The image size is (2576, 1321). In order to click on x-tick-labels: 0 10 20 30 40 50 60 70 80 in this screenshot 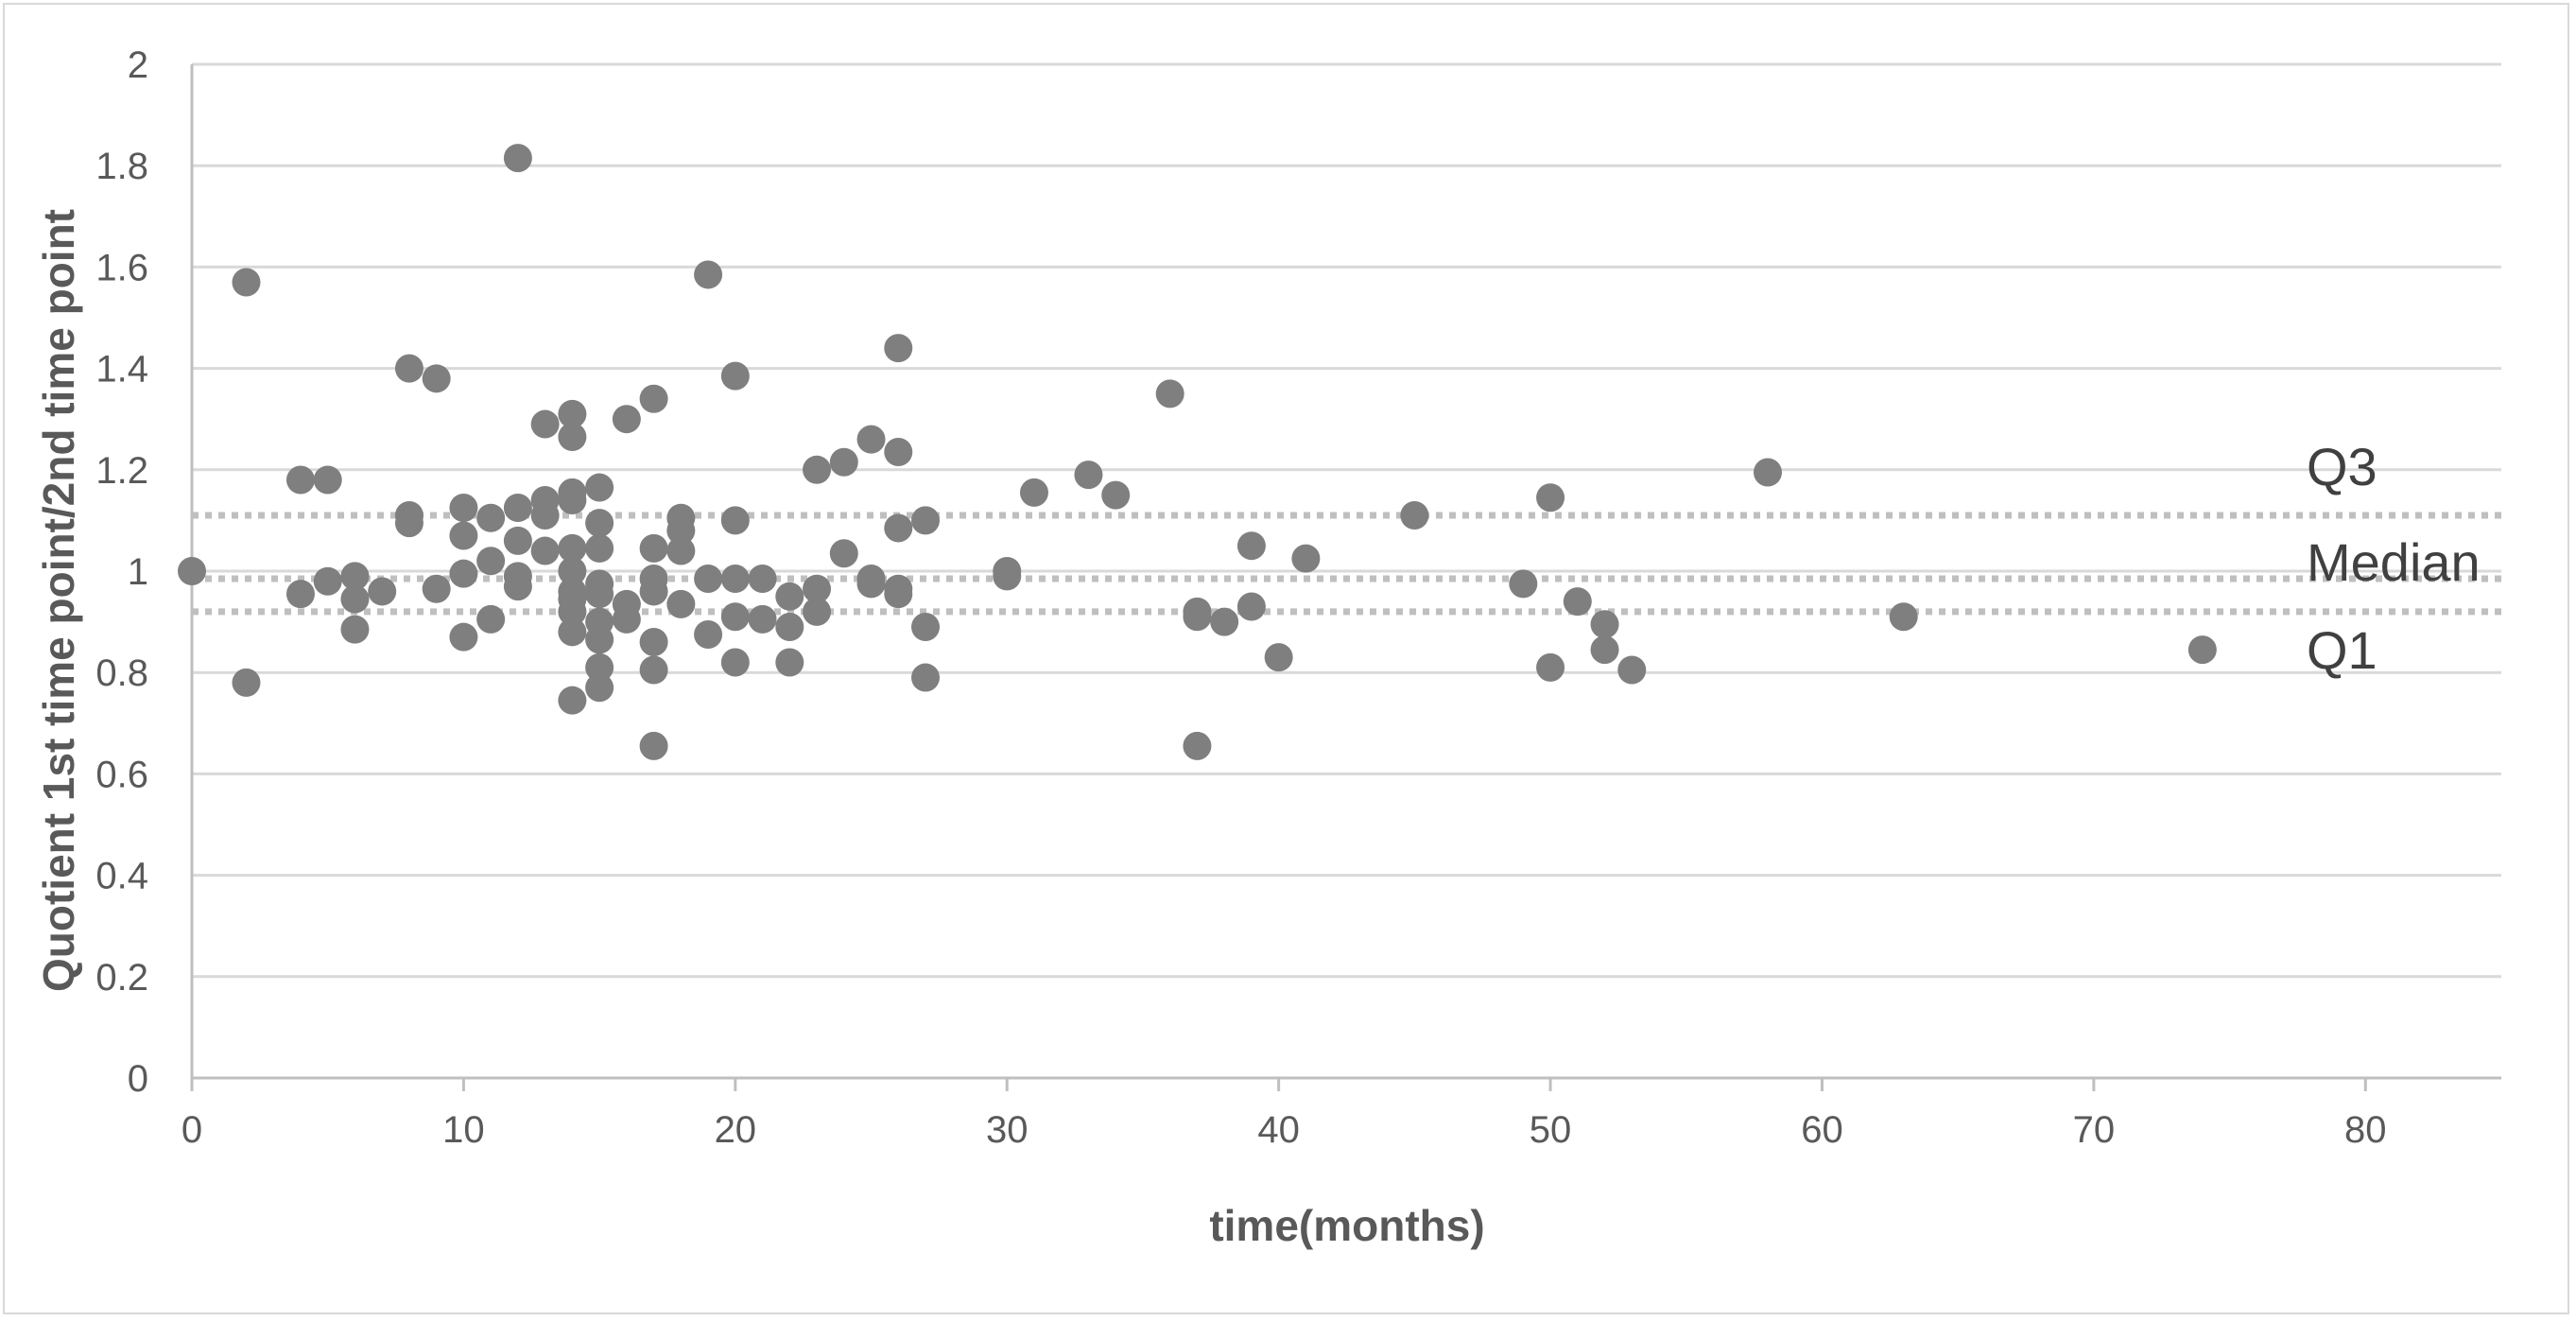, I will do `click(1284, 1130)`.